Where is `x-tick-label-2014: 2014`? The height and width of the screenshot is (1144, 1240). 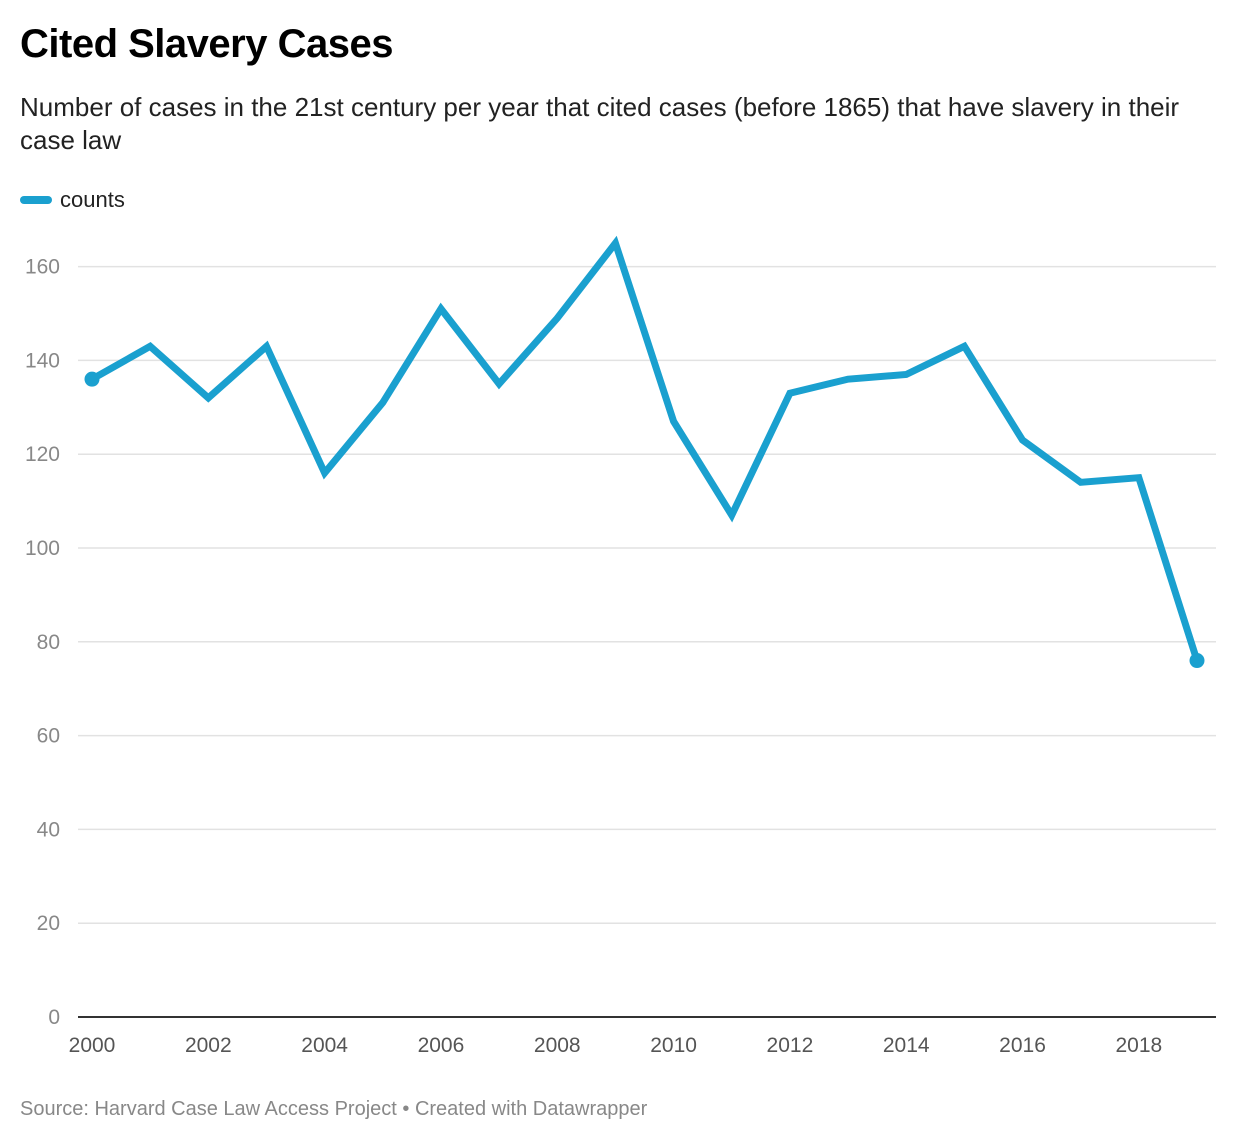 x-tick-label-2014: 2014 is located at coordinates (906, 1045).